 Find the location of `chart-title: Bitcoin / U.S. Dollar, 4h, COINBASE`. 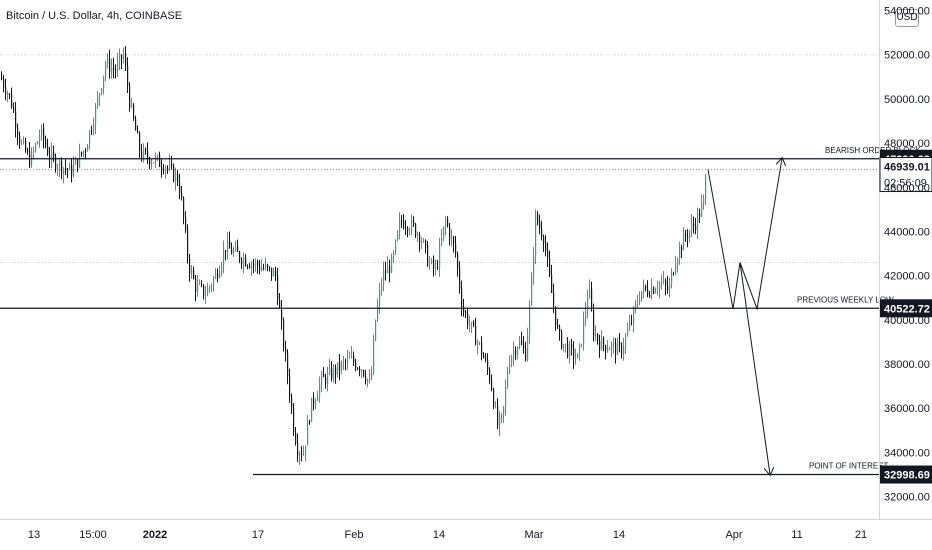

chart-title: Bitcoin / U.S. Dollar, 4h, COINBASE is located at coordinates (94, 16).